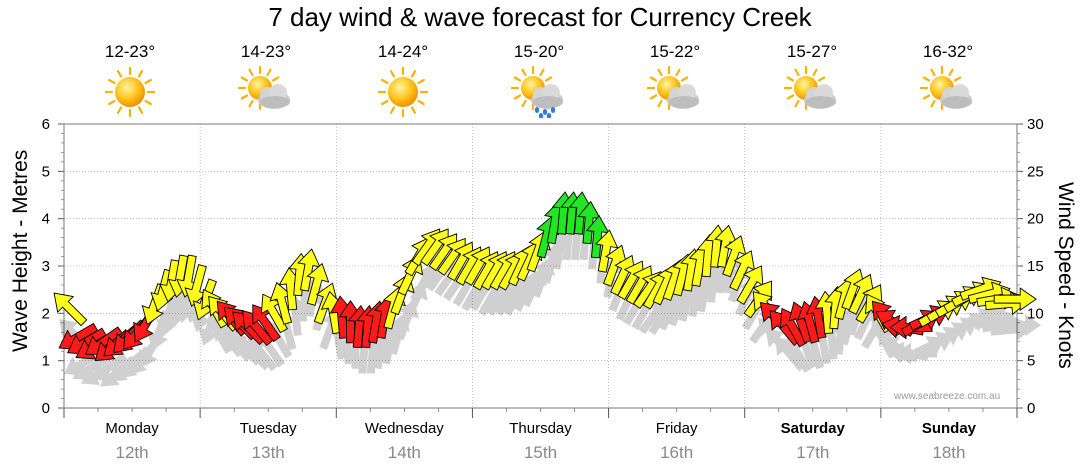  I want to click on day-forecast: 16-32°, so click(948, 80).